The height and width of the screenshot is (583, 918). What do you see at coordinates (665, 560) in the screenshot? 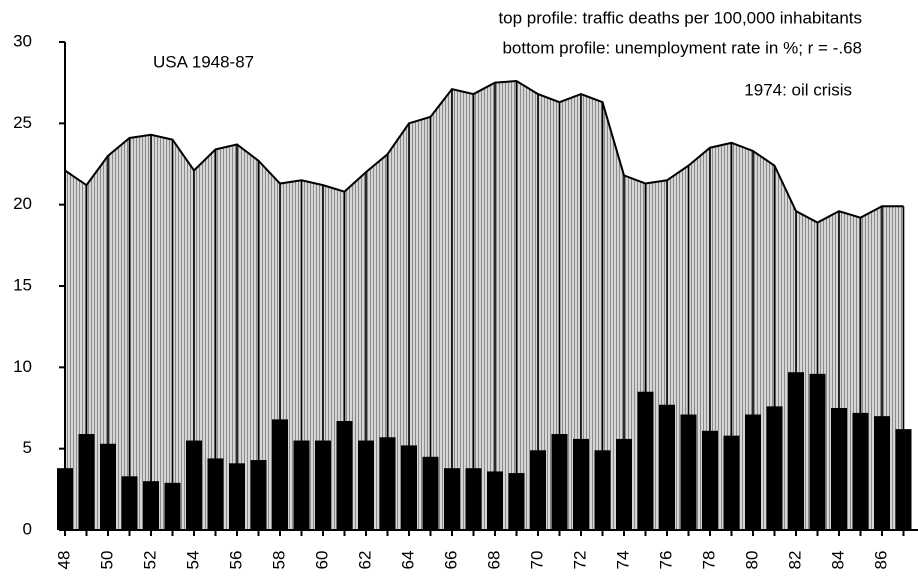
I see `x-tick-label: 76` at bounding box center [665, 560].